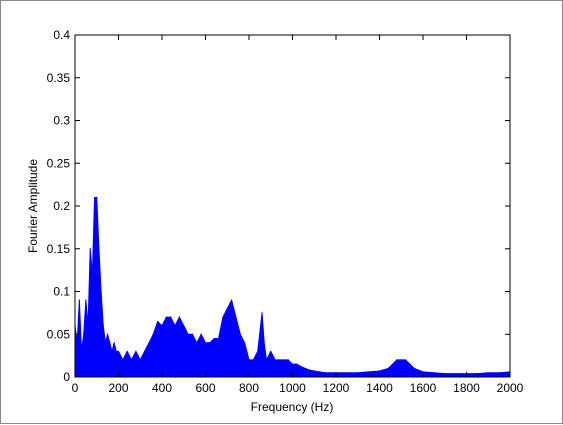 The height and width of the screenshot is (425, 563). What do you see at coordinates (510, 388) in the screenshot?
I see `x-tick-label: 2000` at bounding box center [510, 388].